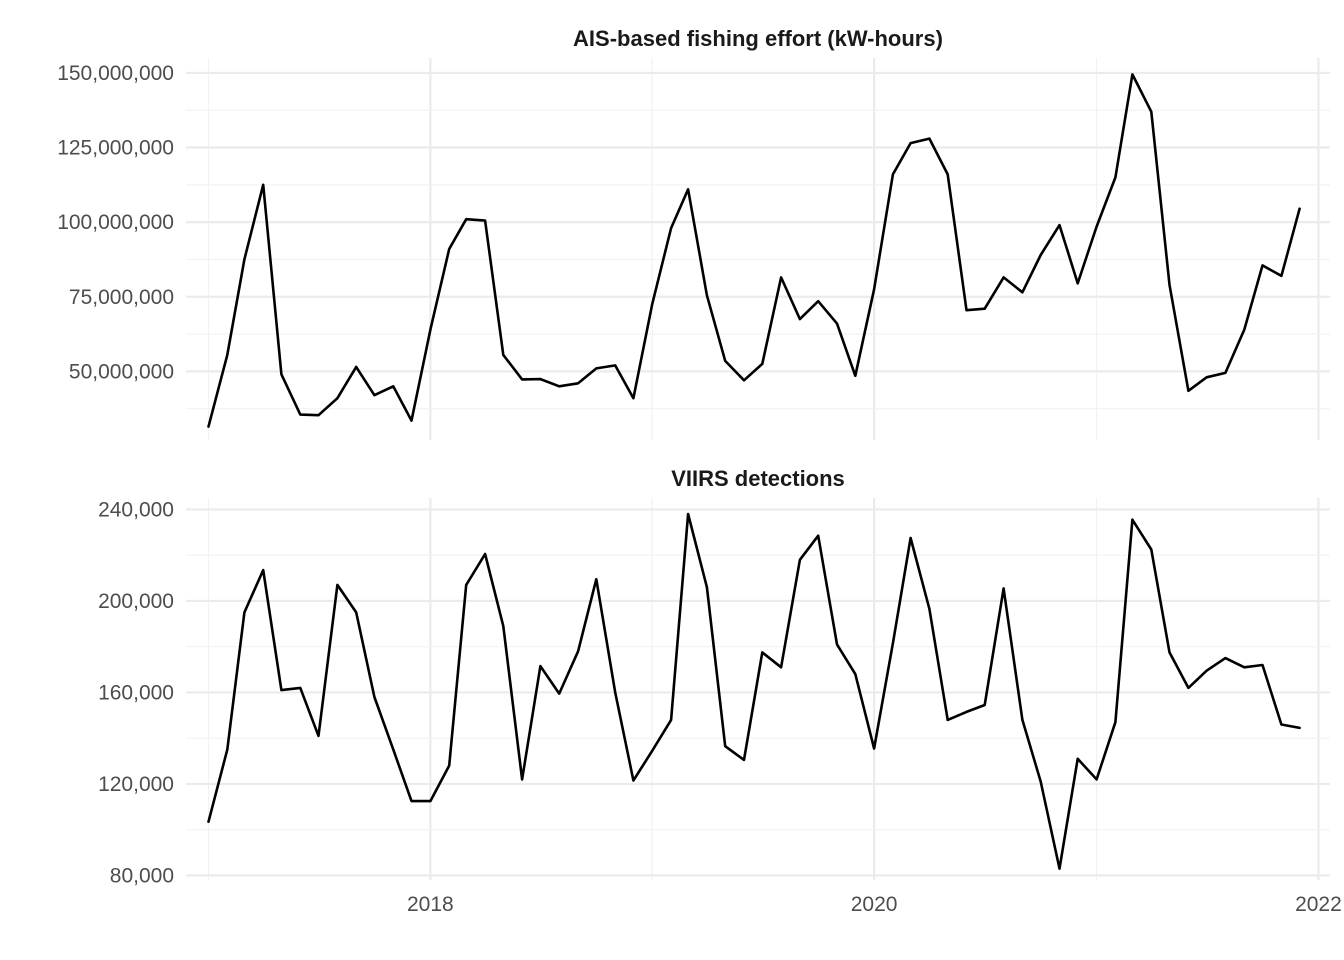  Describe the element at coordinates (430, 904) in the screenshot. I see `x-tick-label: 2018` at that location.